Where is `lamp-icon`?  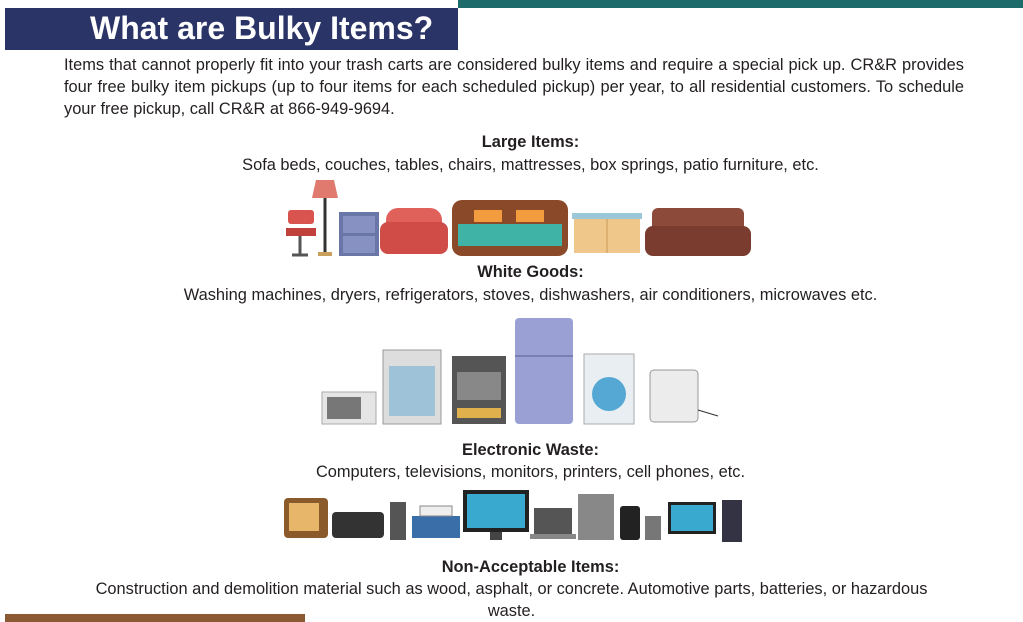
lamp-icon is located at coordinates (325, 218).